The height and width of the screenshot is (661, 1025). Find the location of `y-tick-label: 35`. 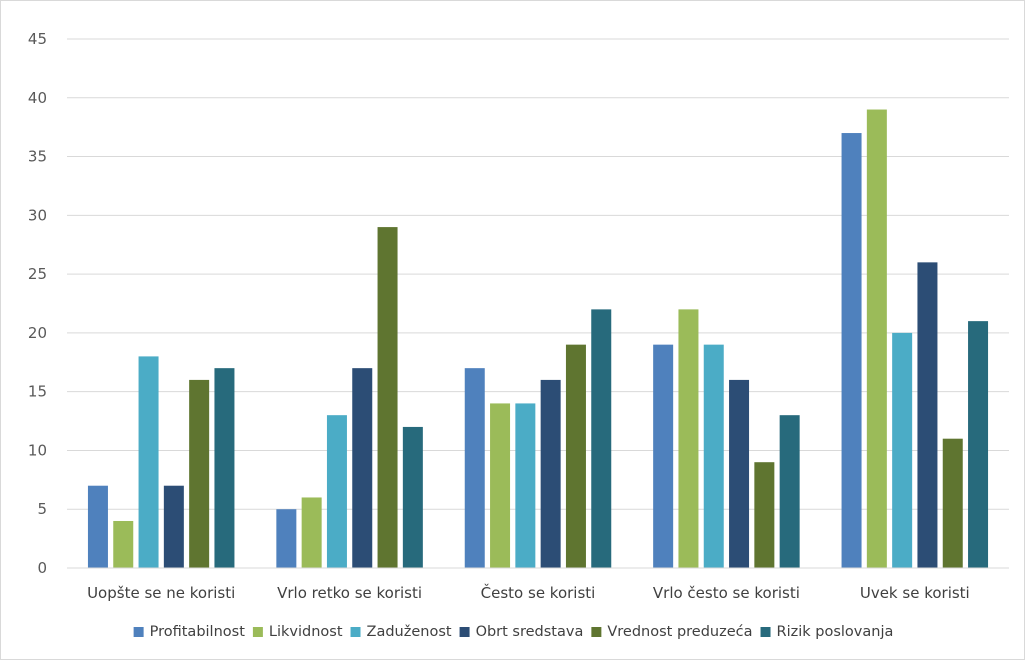

y-tick-label: 35 is located at coordinates (37, 157).